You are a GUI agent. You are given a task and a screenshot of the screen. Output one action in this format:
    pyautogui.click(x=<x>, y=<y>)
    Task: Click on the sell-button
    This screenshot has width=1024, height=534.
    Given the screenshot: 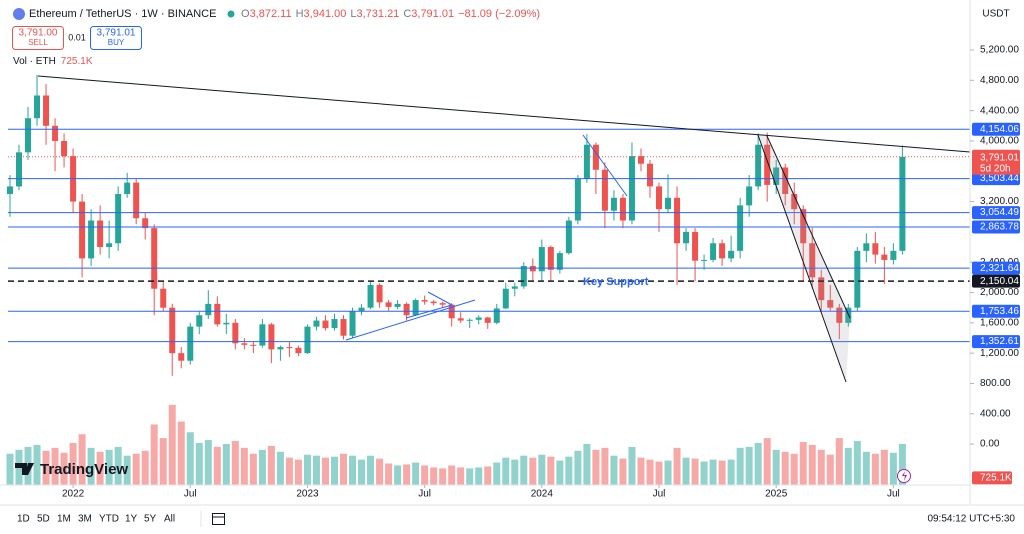 What is the action you would take?
    pyautogui.click(x=38, y=38)
    